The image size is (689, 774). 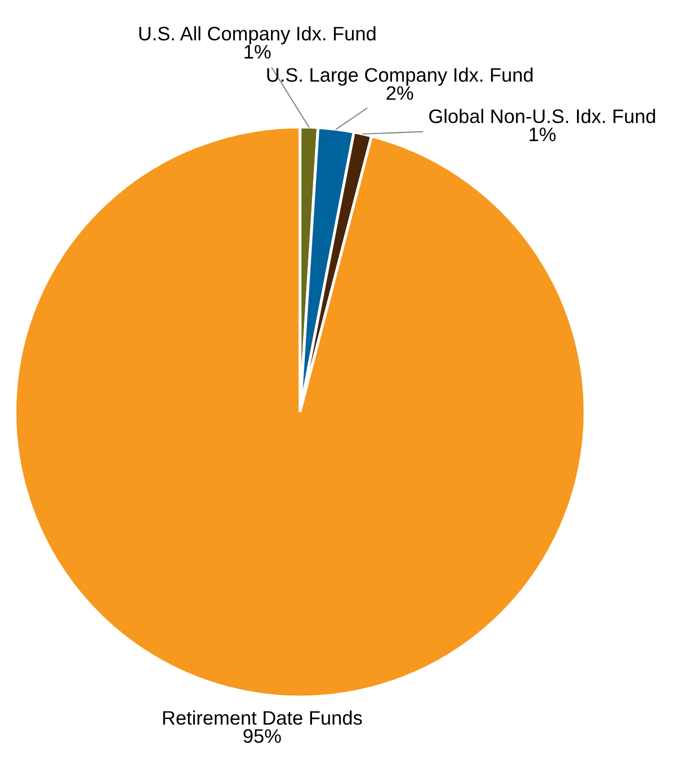 What do you see at coordinates (542, 116) in the screenshot?
I see `slice-label: Global Non-U.S. Idx. Fund` at bounding box center [542, 116].